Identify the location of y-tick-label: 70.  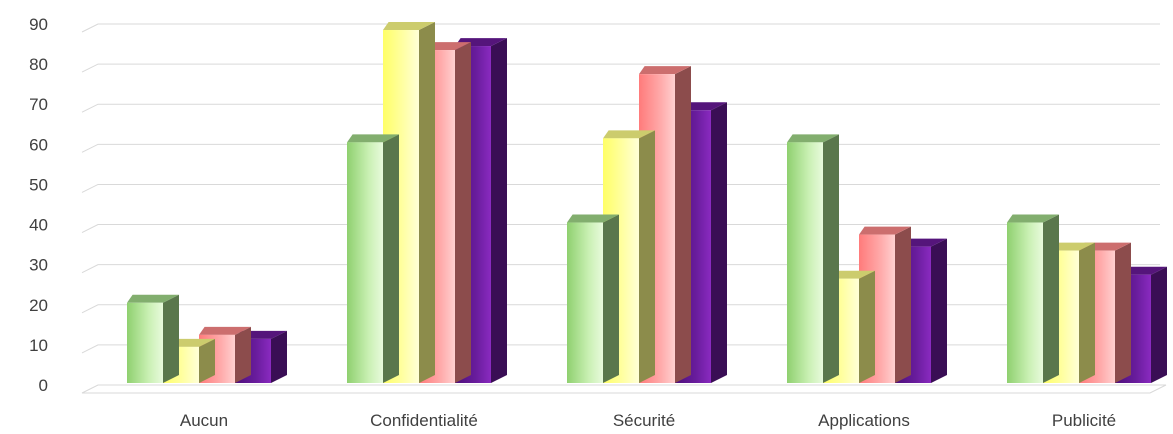
(38, 104).